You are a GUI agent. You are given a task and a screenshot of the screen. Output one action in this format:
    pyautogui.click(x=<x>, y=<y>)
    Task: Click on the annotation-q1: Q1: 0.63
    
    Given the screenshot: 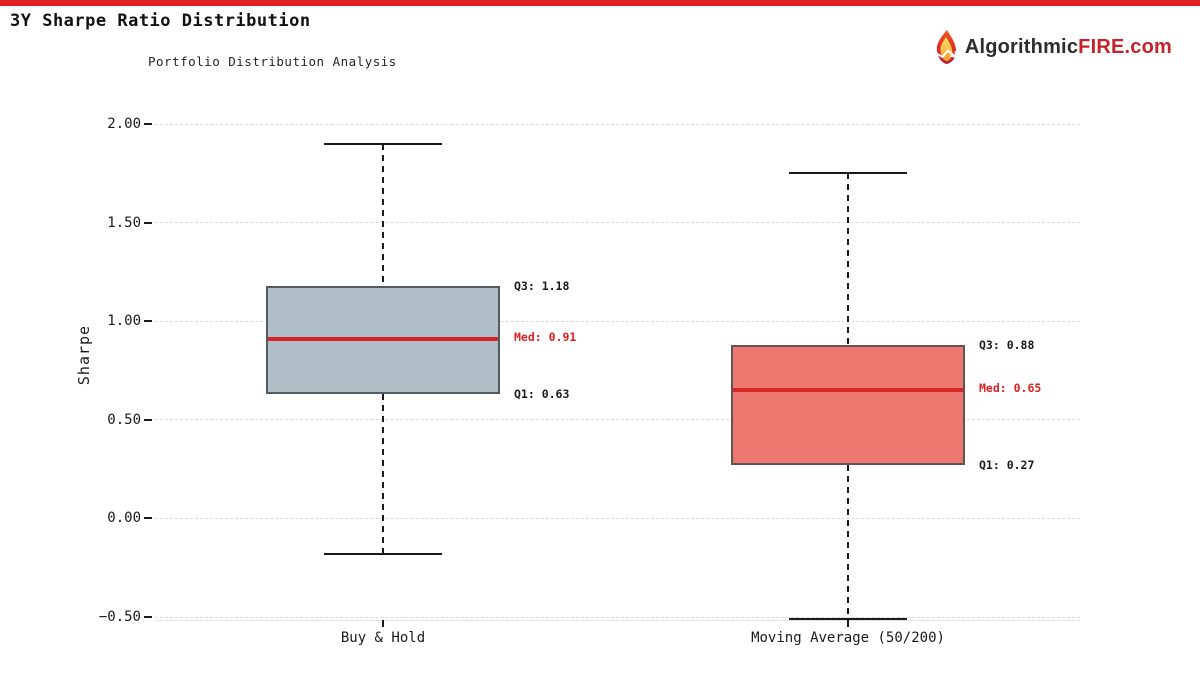 What is the action you would take?
    pyautogui.click(x=542, y=394)
    